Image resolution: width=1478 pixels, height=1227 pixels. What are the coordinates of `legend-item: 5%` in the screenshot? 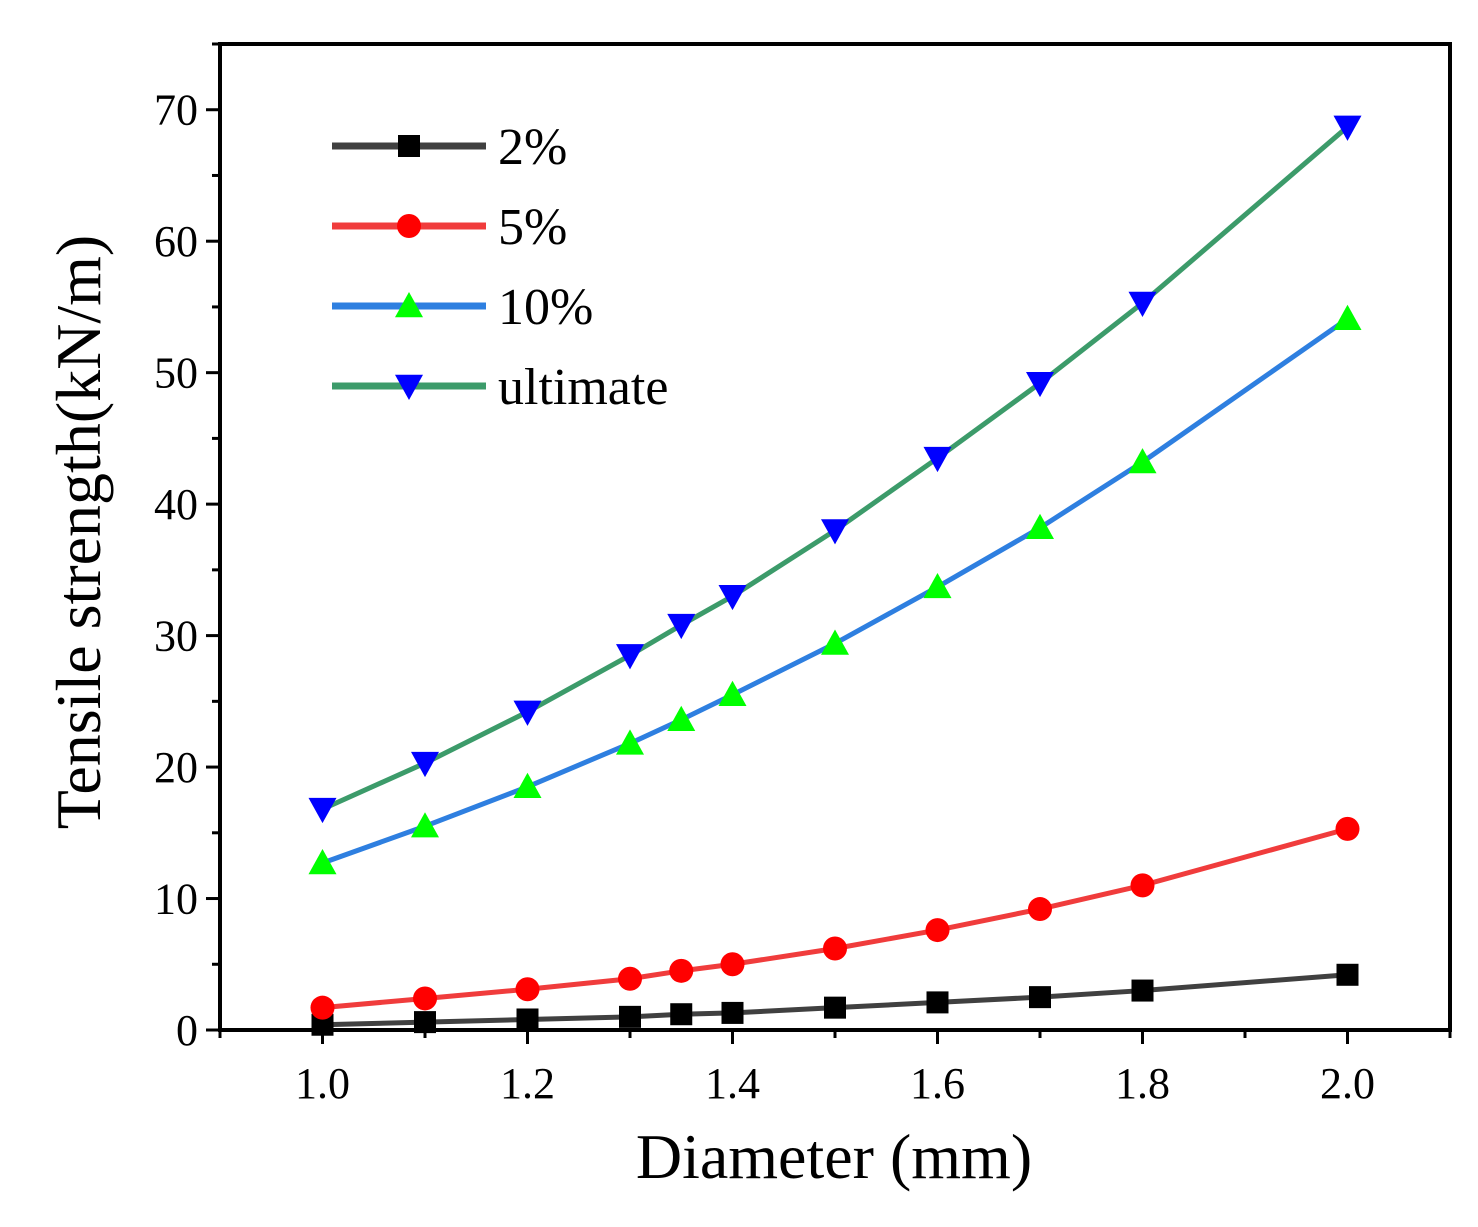 It's located at (449, 227).